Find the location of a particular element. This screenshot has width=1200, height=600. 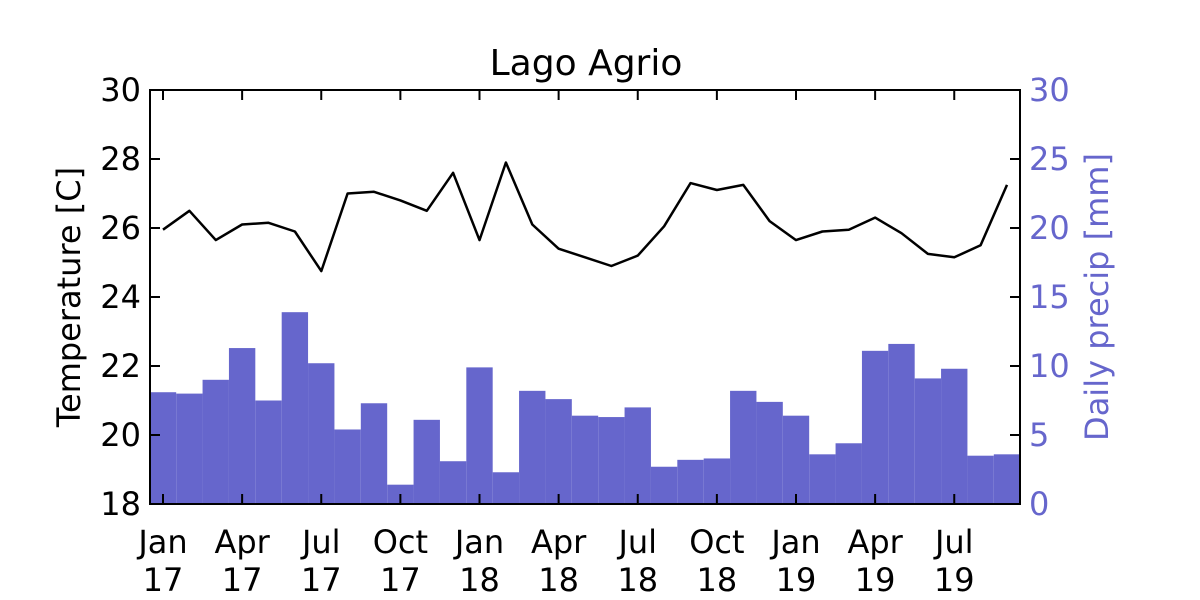

right-tick-label: 0 is located at coordinates (1039, 504).